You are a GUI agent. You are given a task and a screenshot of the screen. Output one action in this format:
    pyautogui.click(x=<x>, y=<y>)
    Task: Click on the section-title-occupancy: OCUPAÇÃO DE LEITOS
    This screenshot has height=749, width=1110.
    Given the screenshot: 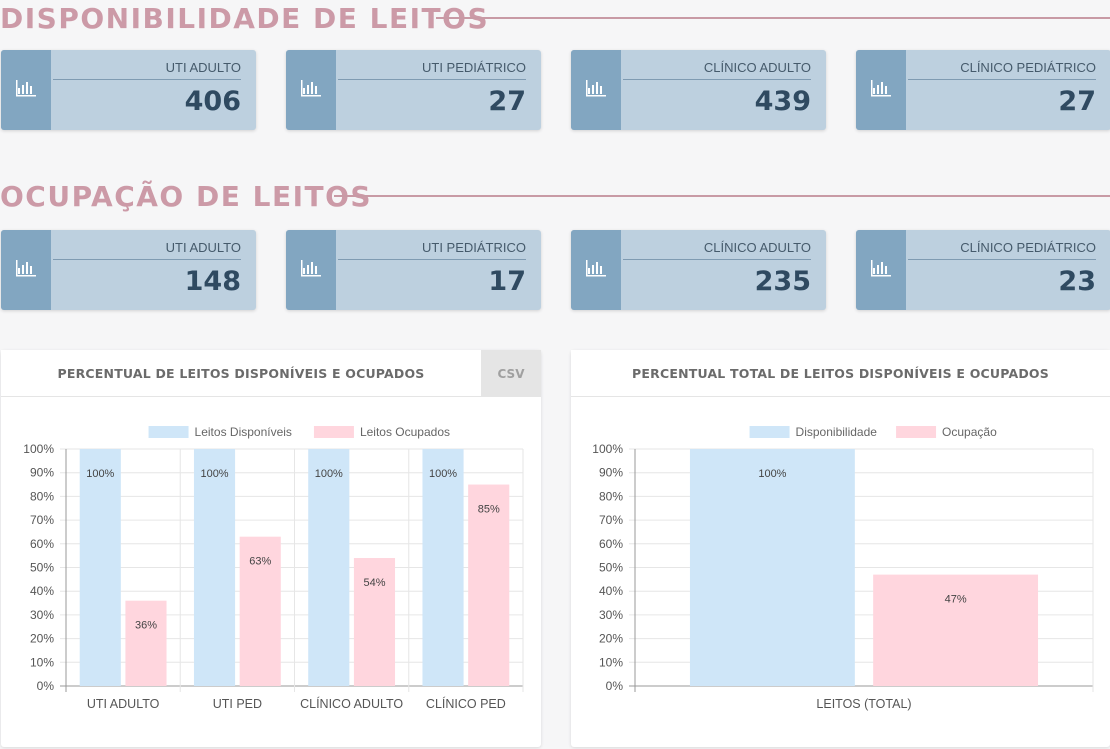 What is the action you would take?
    pyautogui.click(x=555, y=196)
    